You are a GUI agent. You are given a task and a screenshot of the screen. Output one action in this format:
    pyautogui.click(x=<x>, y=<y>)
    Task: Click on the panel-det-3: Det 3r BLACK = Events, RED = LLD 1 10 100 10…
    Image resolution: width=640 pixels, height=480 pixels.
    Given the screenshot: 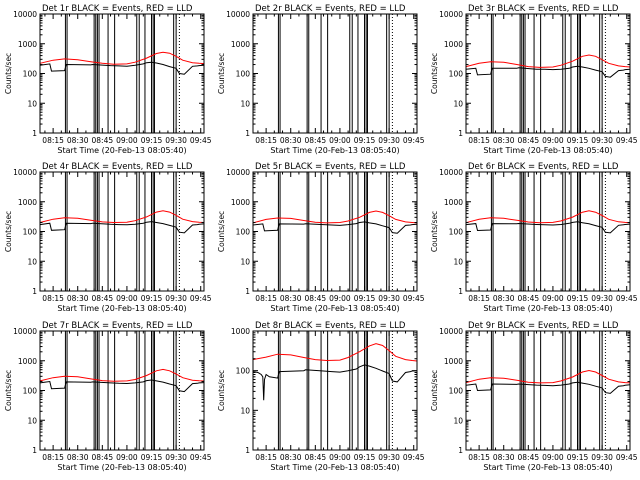 What is the action you would take?
    pyautogui.click(x=534, y=79)
    